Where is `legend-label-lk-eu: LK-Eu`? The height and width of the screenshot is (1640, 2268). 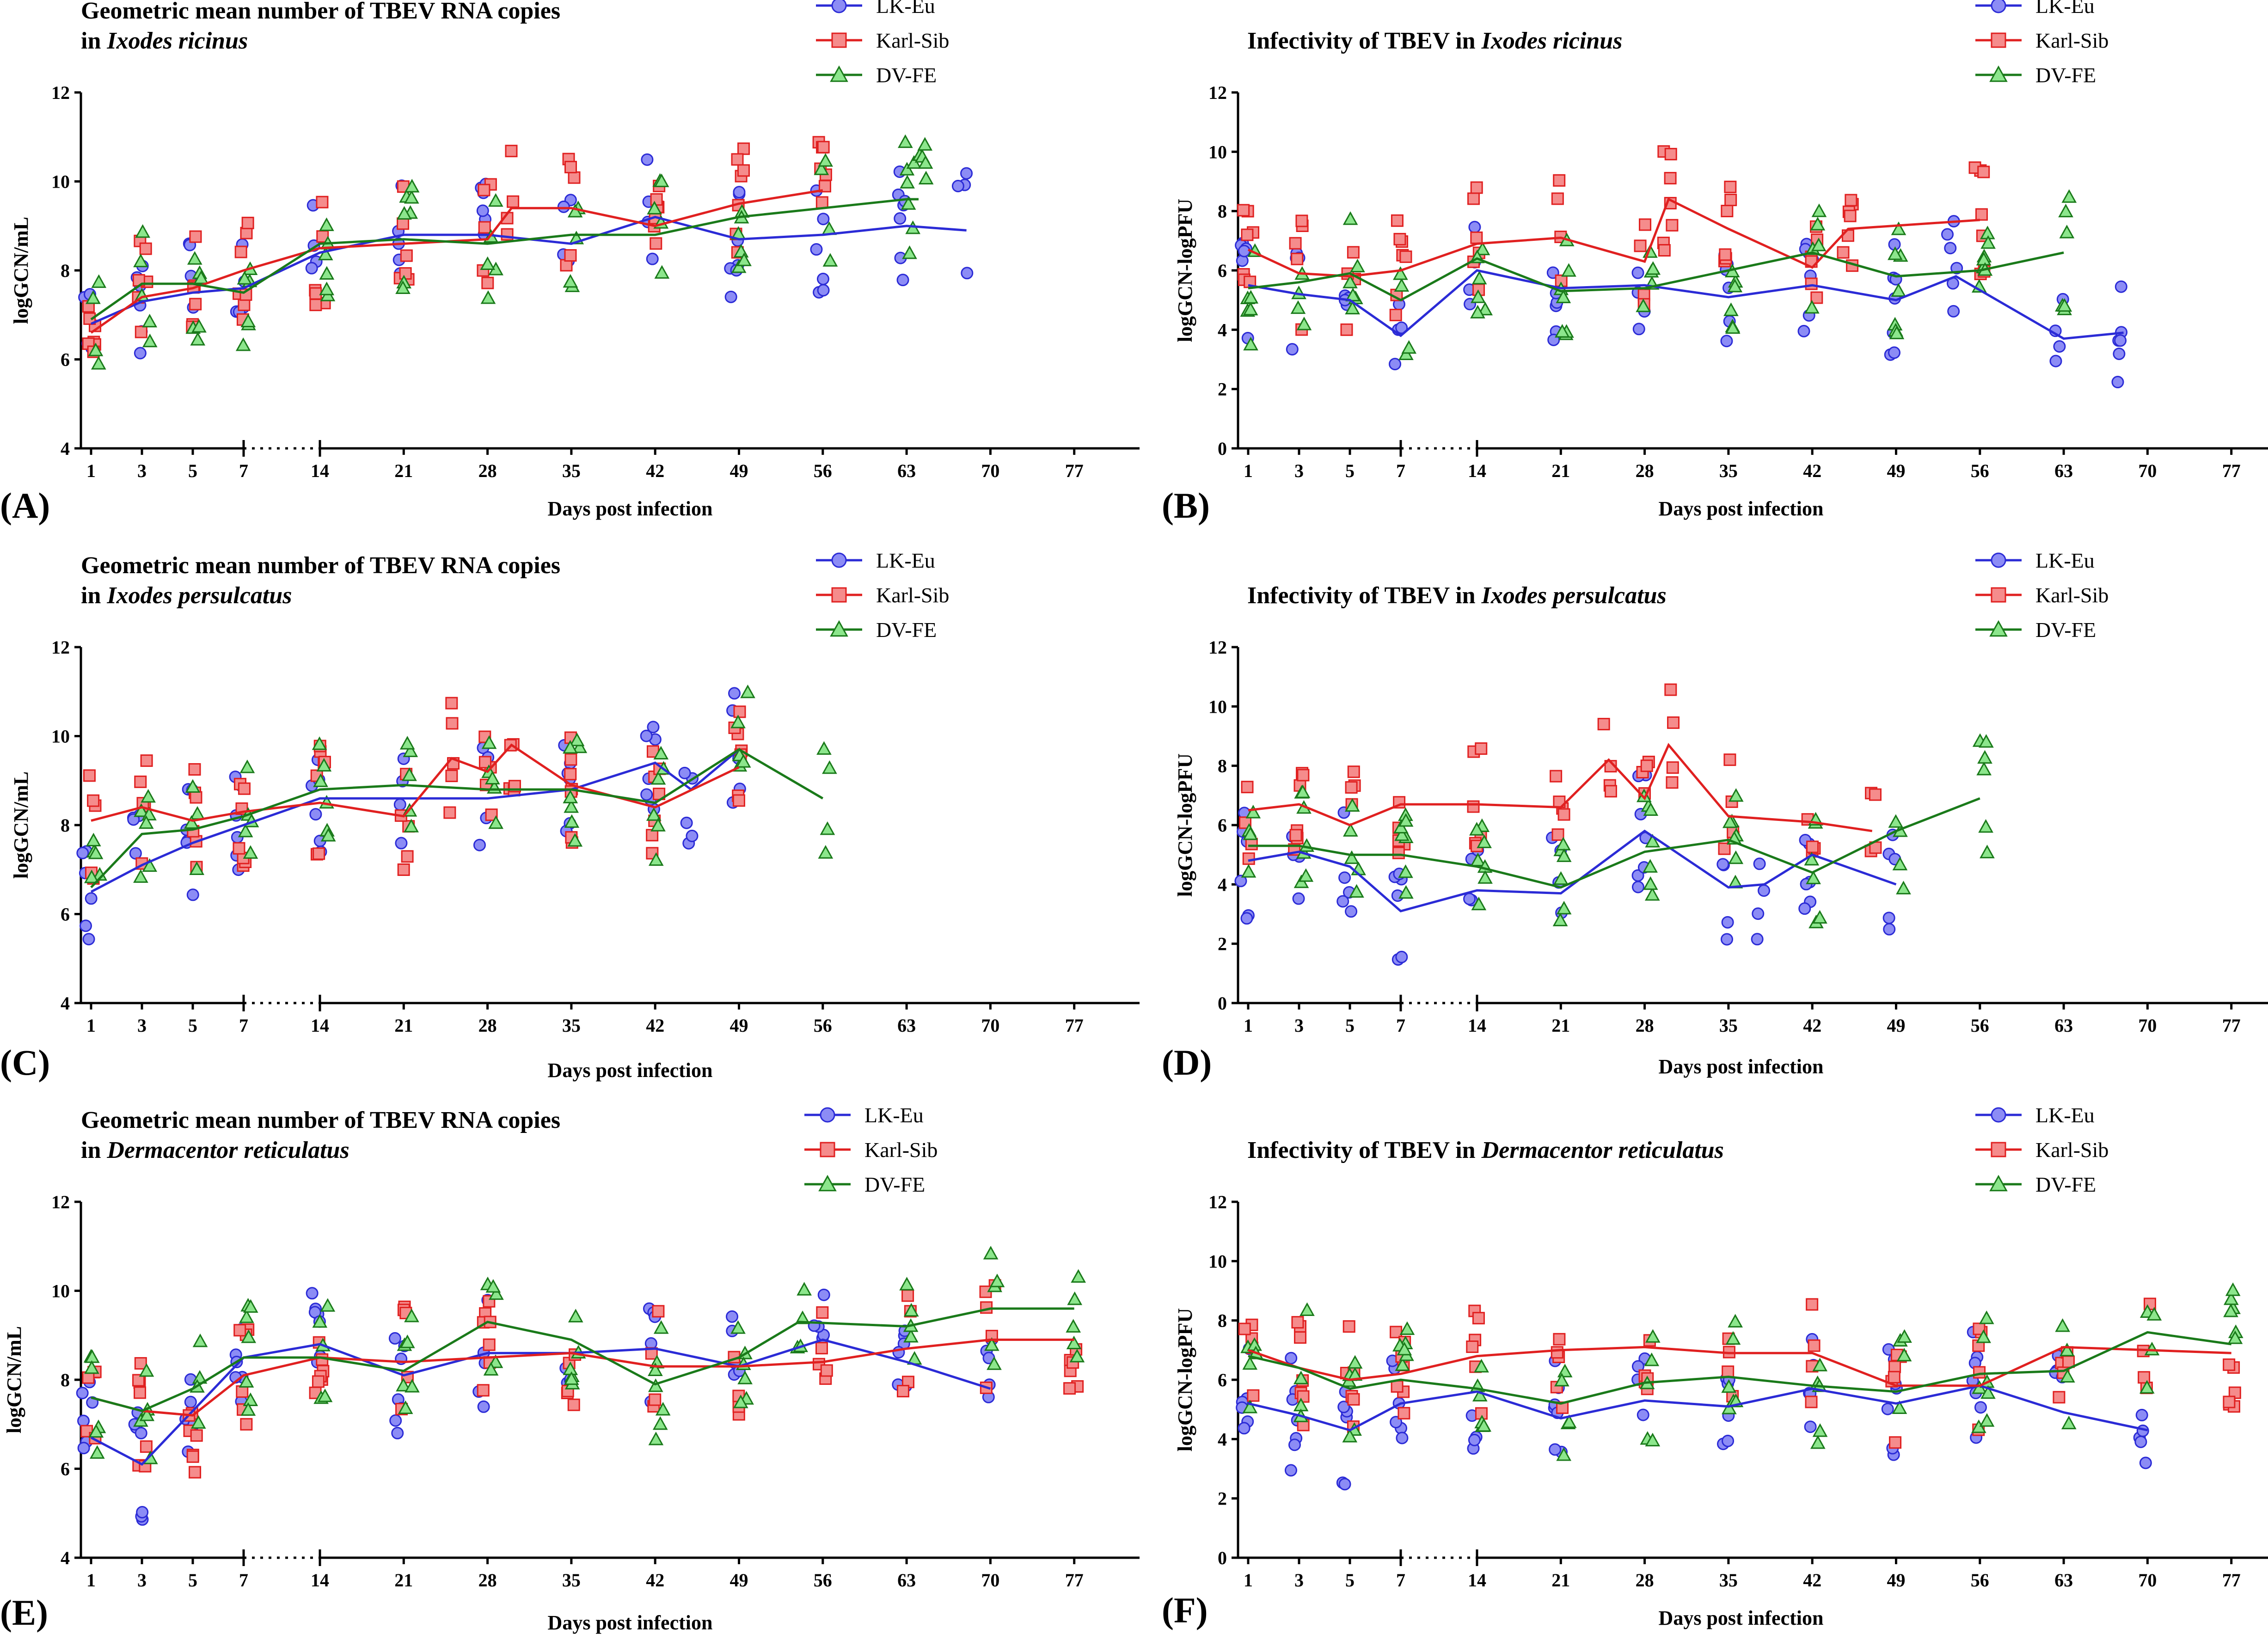
legend-label-lk-eu: LK-Eu is located at coordinates (2065, 561).